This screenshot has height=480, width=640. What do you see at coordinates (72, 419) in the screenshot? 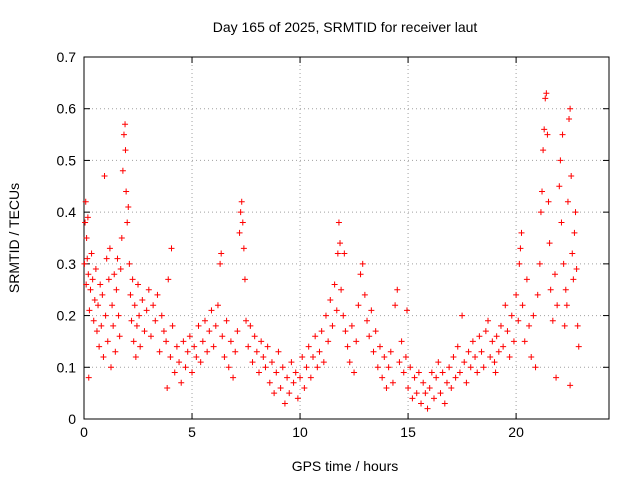
I see `y-tick-label: 0` at bounding box center [72, 419].